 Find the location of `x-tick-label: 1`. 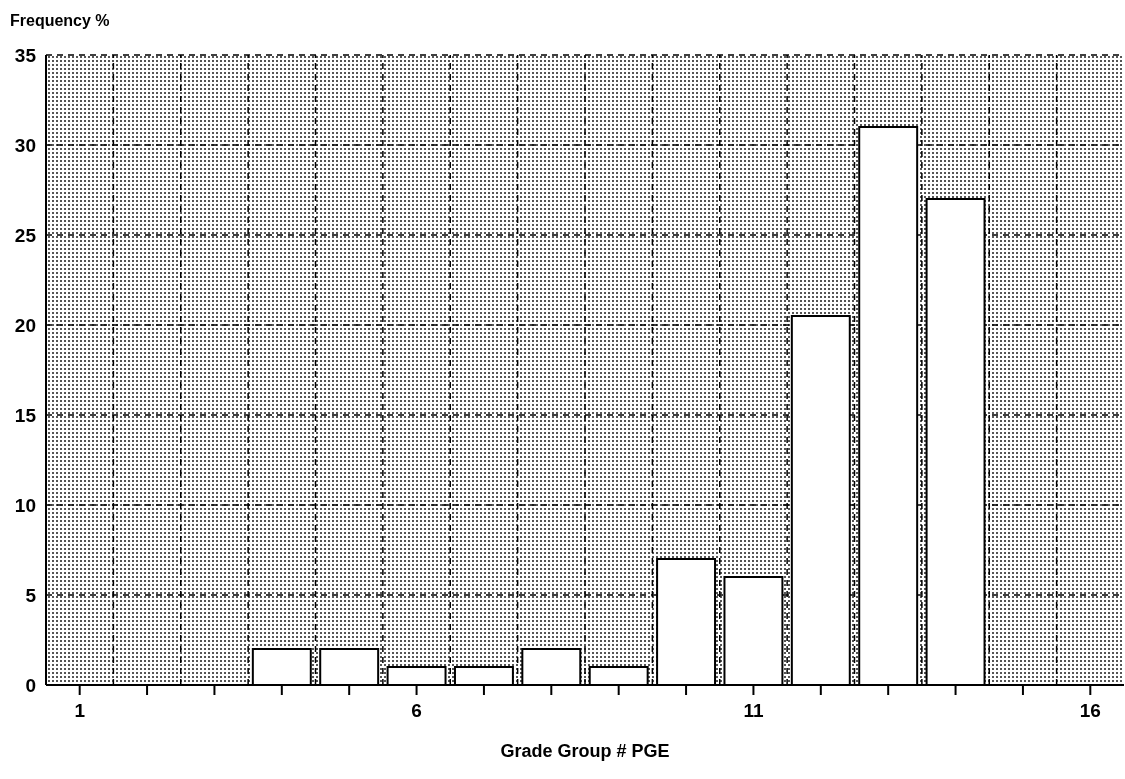

x-tick-label: 1 is located at coordinates (80, 710).